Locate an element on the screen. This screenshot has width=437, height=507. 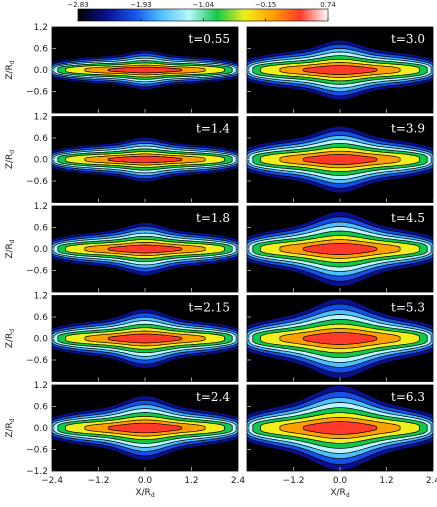
panel-time-label: t=0.55 is located at coordinates (209, 39).